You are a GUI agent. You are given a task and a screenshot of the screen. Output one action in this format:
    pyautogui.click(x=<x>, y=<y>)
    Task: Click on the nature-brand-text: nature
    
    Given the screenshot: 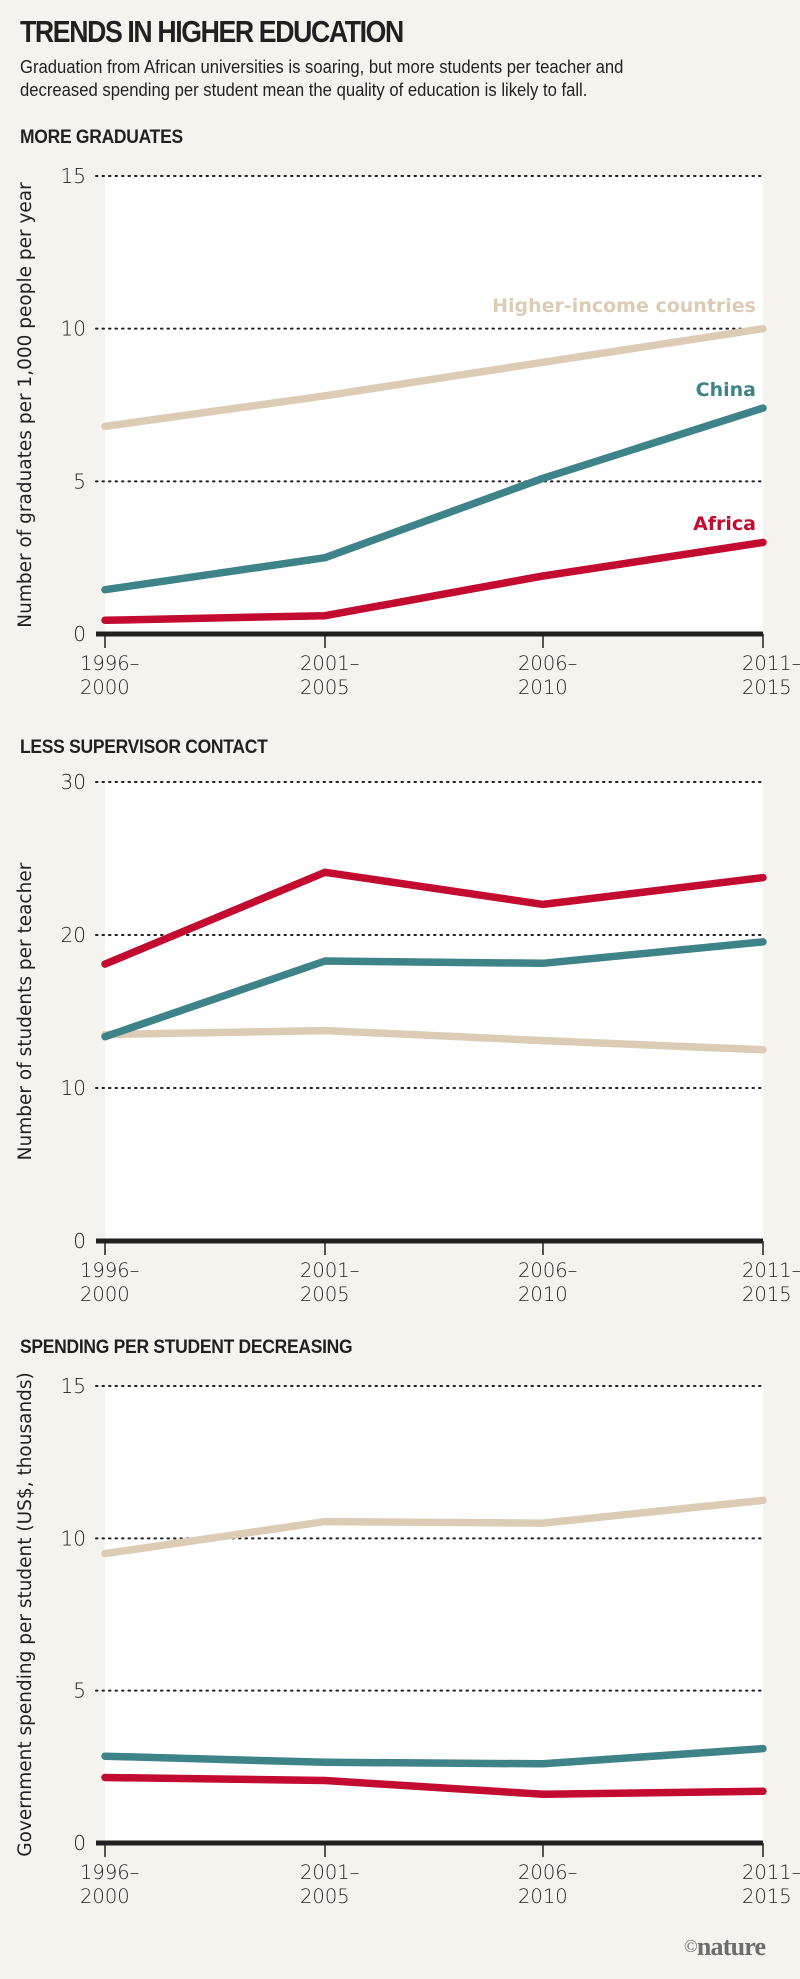 What is the action you would take?
    pyautogui.click(x=731, y=1946)
    